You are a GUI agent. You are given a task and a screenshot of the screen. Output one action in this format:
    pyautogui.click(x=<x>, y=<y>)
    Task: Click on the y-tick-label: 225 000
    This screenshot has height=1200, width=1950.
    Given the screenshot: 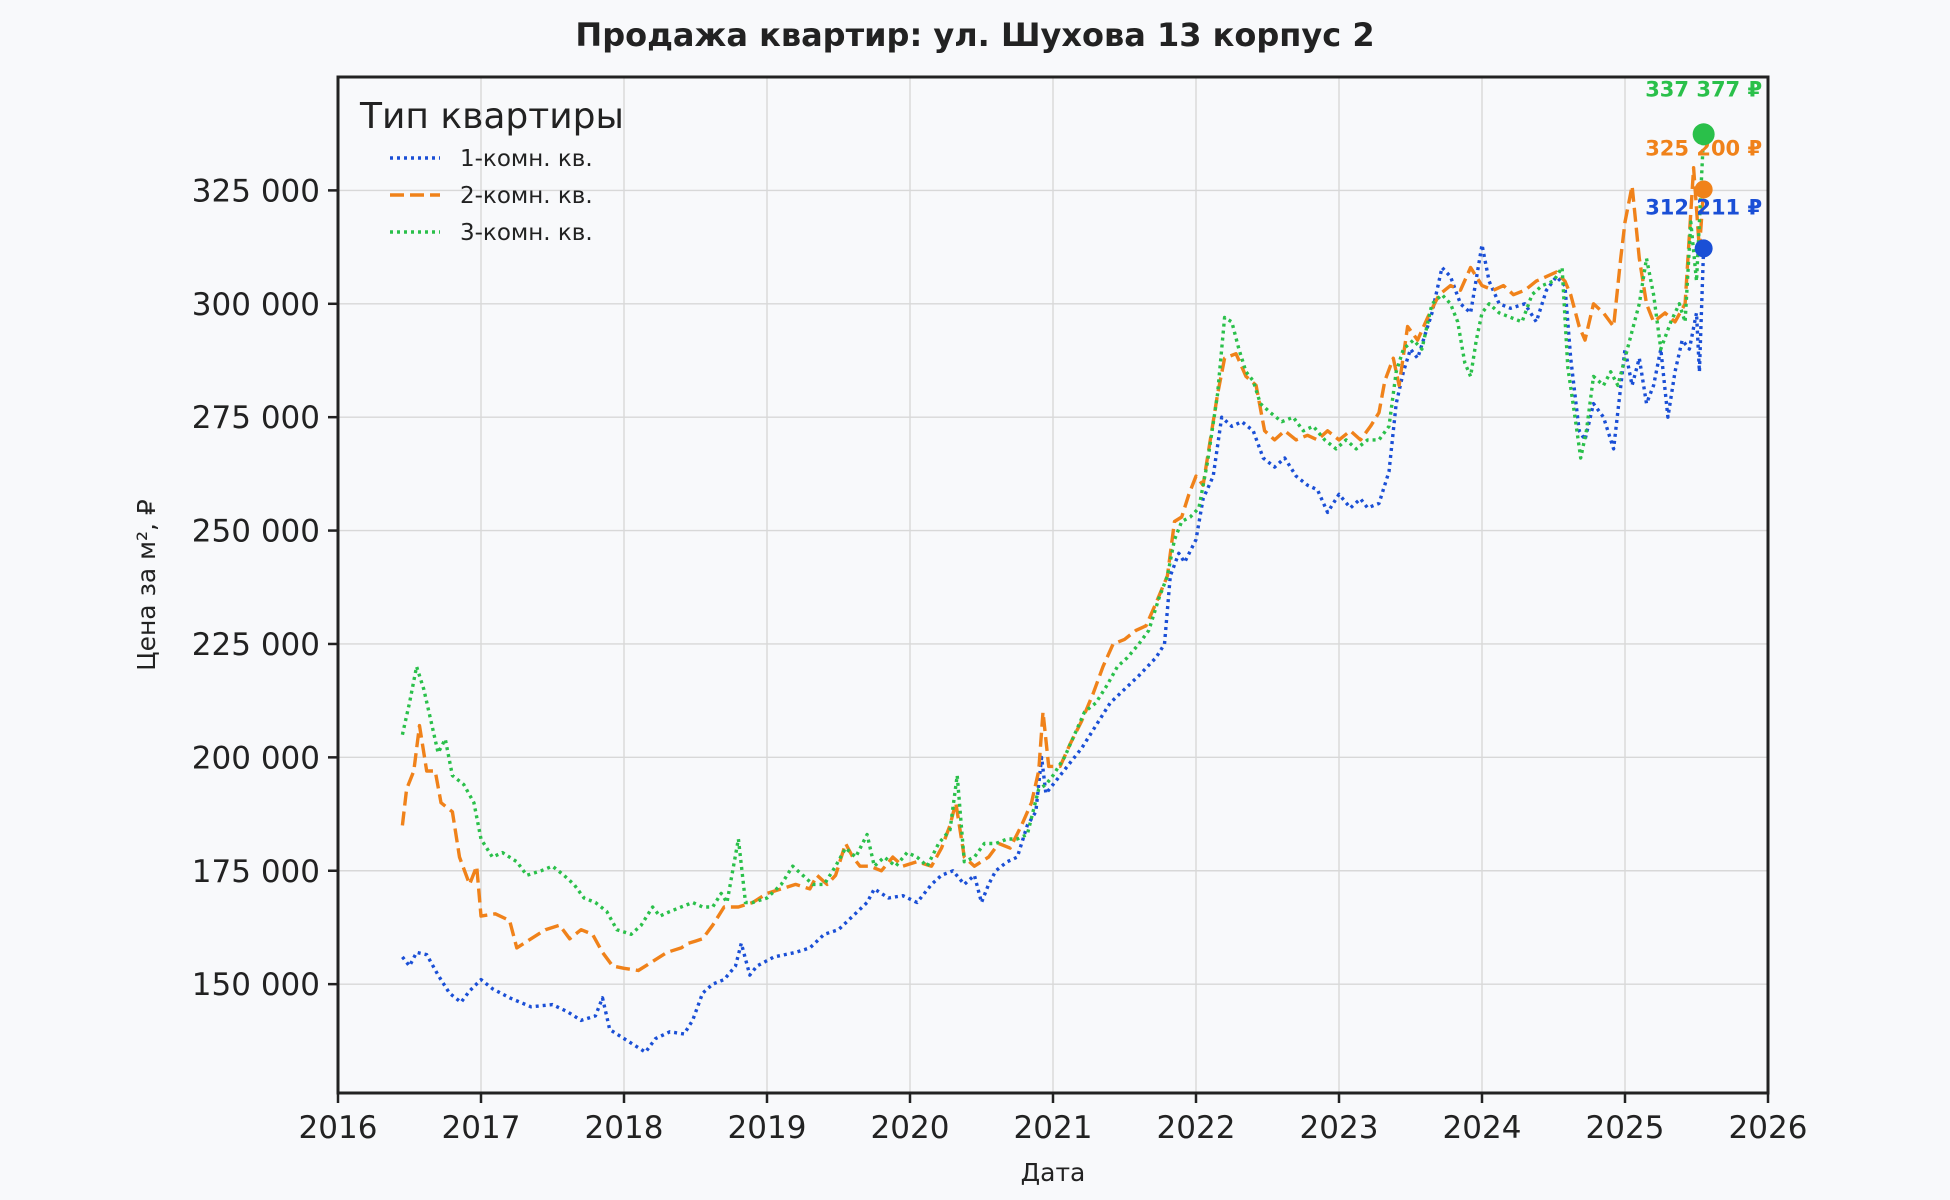 What is the action you would take?
    pyautogui.click(x=256, y=645)
    